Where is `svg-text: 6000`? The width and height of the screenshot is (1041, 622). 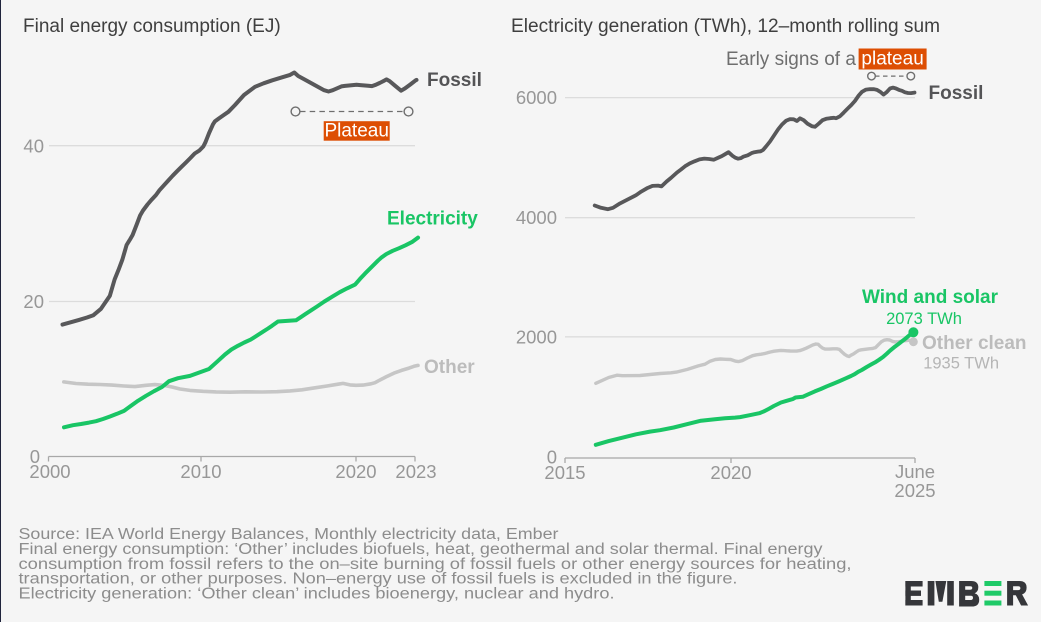
svg-text: 6000 is located at coordinates (536, 97).